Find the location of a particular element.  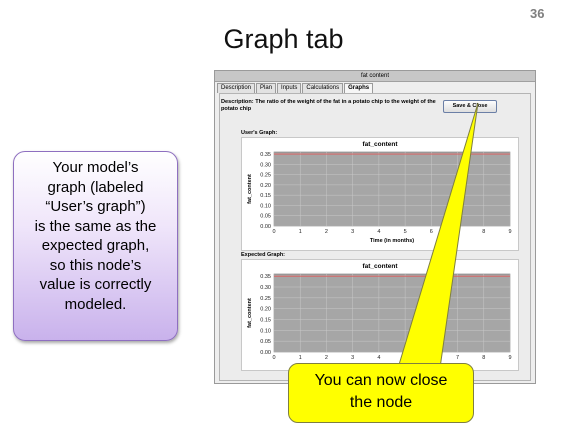

expected-graph-label: Expected Graph: is located at coordinates (263, 255).